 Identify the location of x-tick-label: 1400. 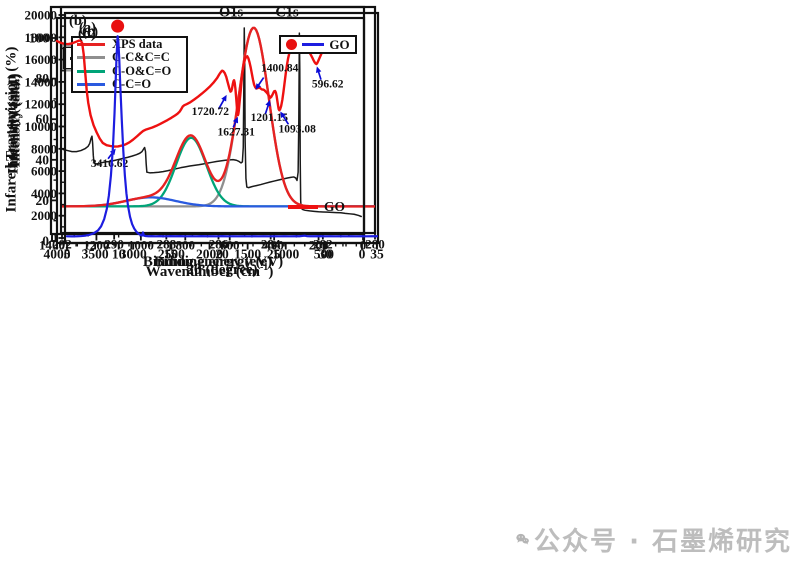
(52, 245).